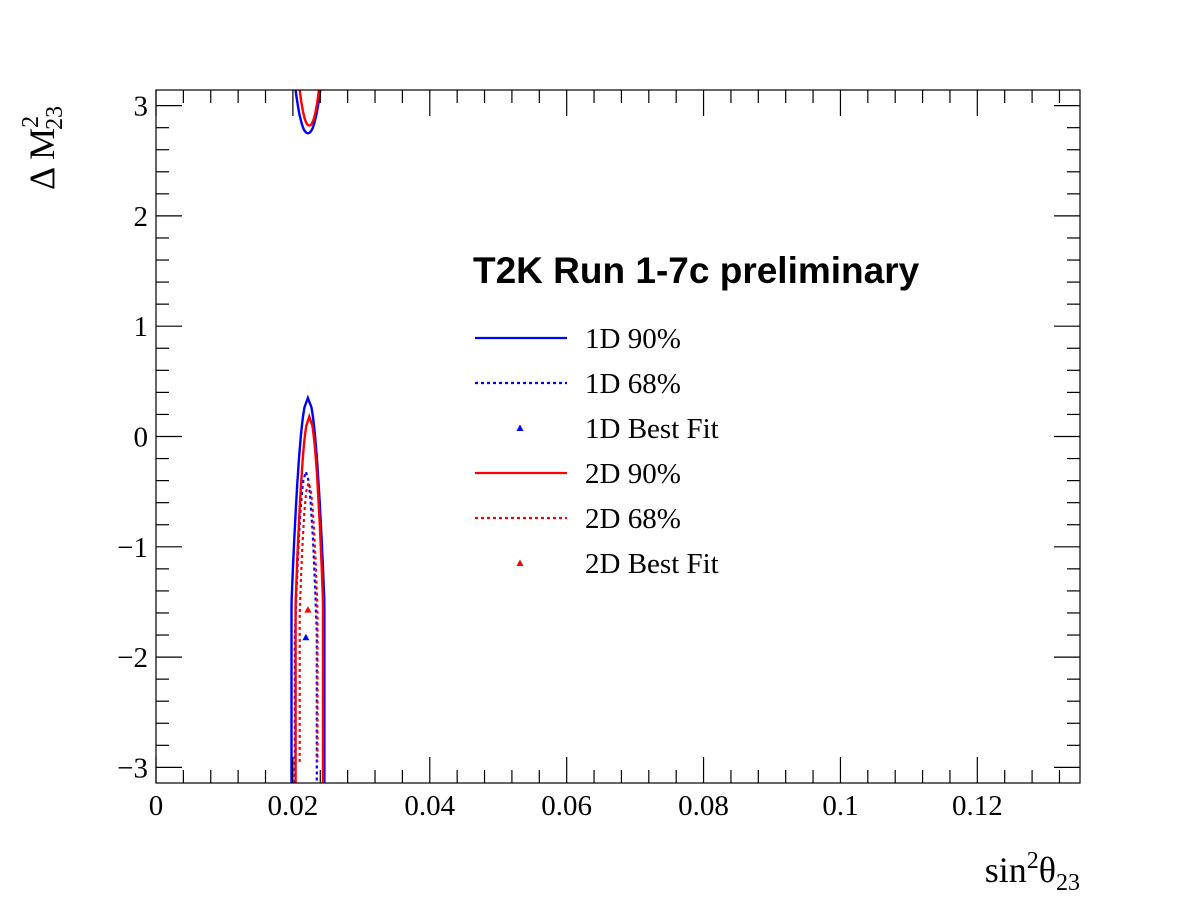 This screenshot has height=900, width=1200. What do you see at coordinates (132, 548) in the screenshot?
I see `y-tick-label: −1` at bounding box center [132, 548].